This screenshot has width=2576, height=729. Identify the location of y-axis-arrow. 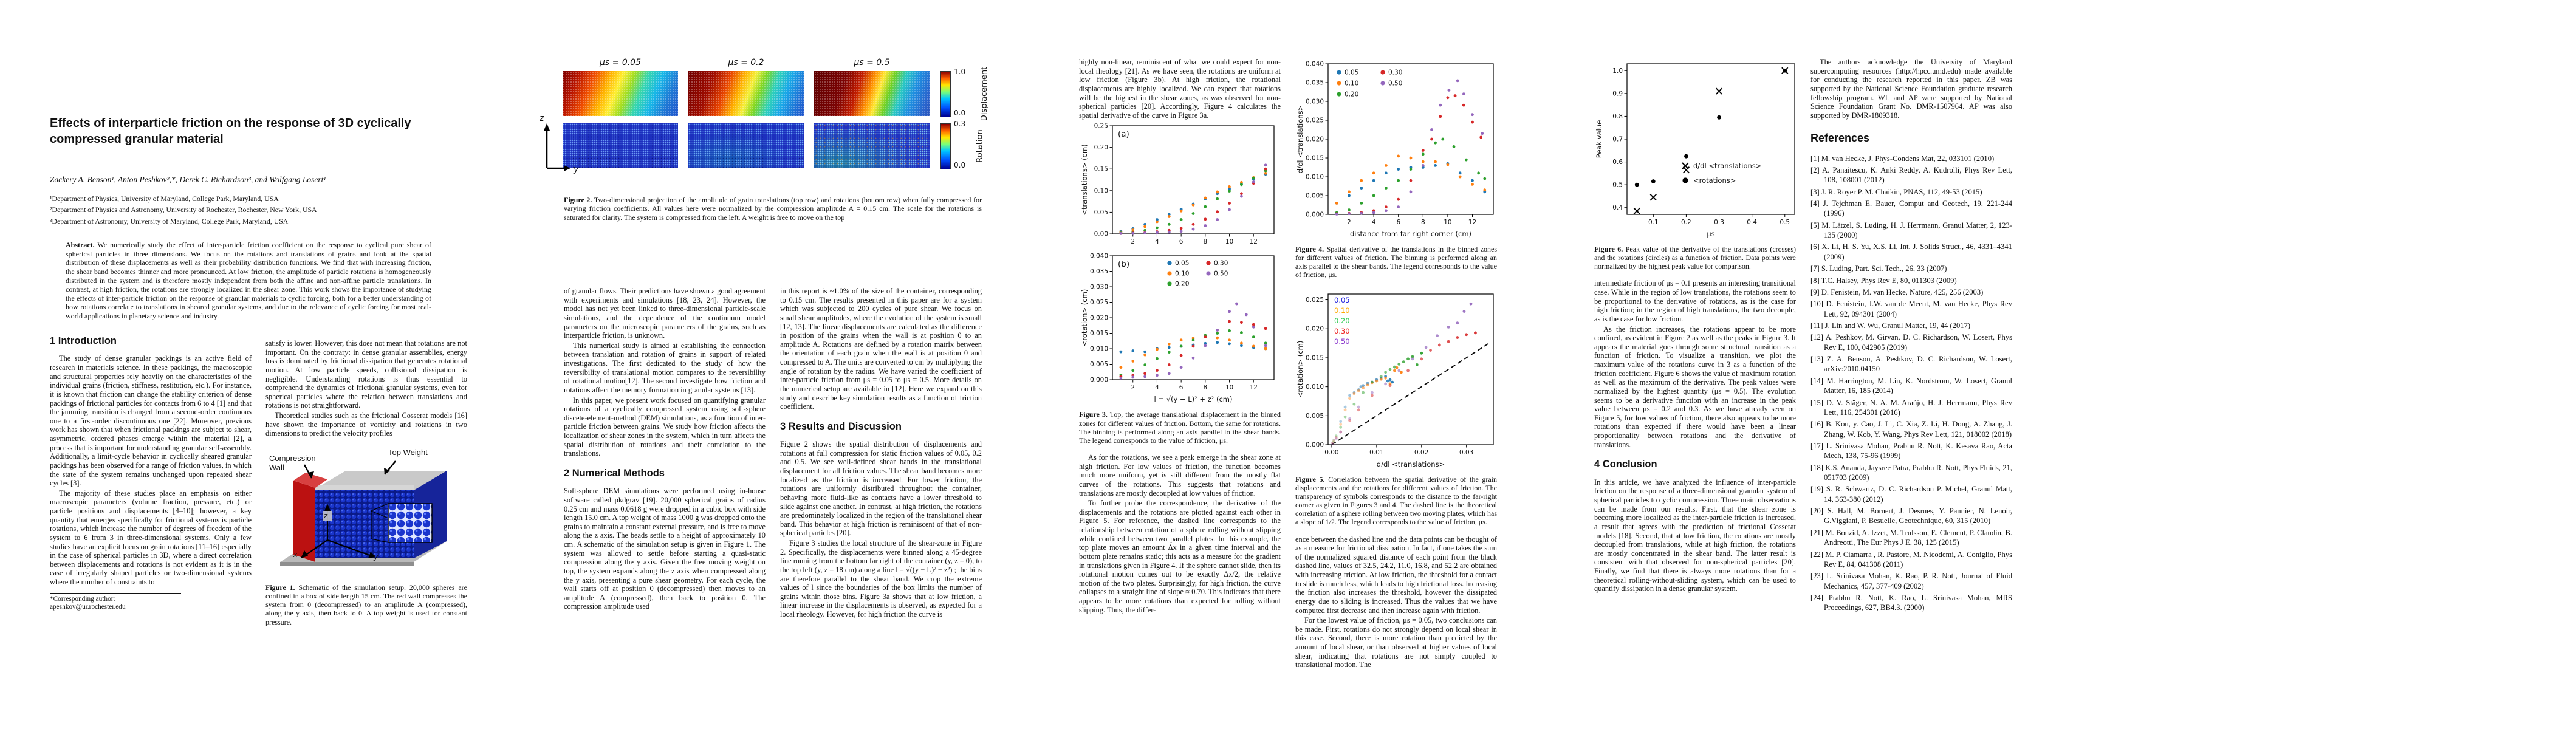
(350, 548).